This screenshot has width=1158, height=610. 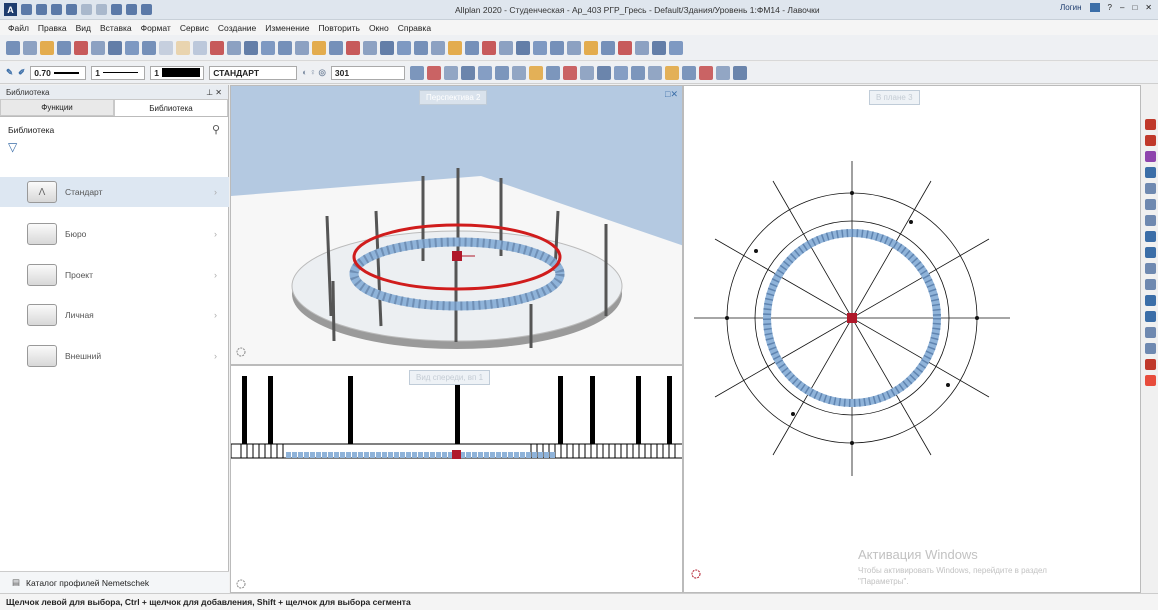 I want to click on layer-icon, so click(x=131, y=9).